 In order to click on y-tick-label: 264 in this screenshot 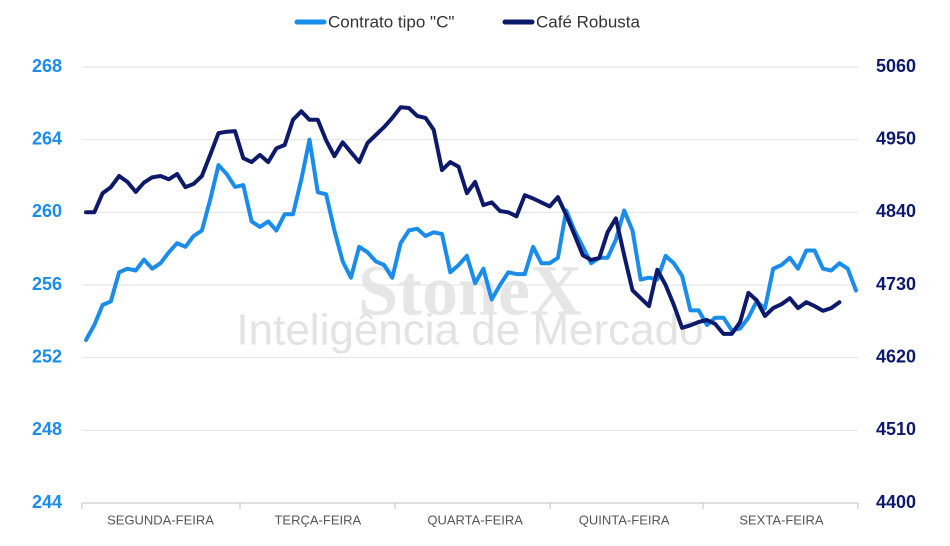, I will do `click(47, 138)`.